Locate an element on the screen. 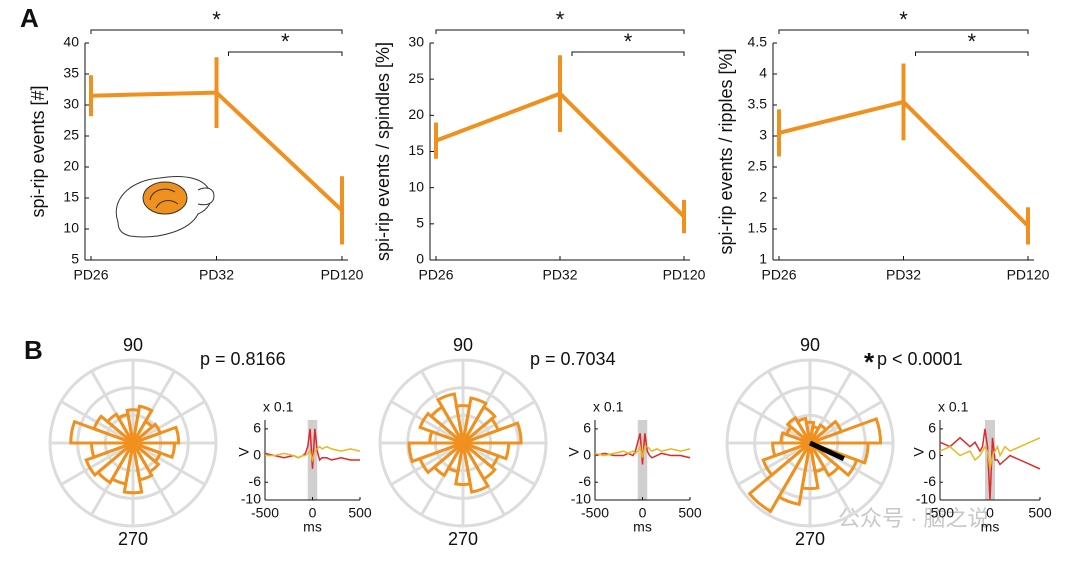 The height and width of the screenshot is (563, 1080). panel-label: B is located at coordinates (33, 350).